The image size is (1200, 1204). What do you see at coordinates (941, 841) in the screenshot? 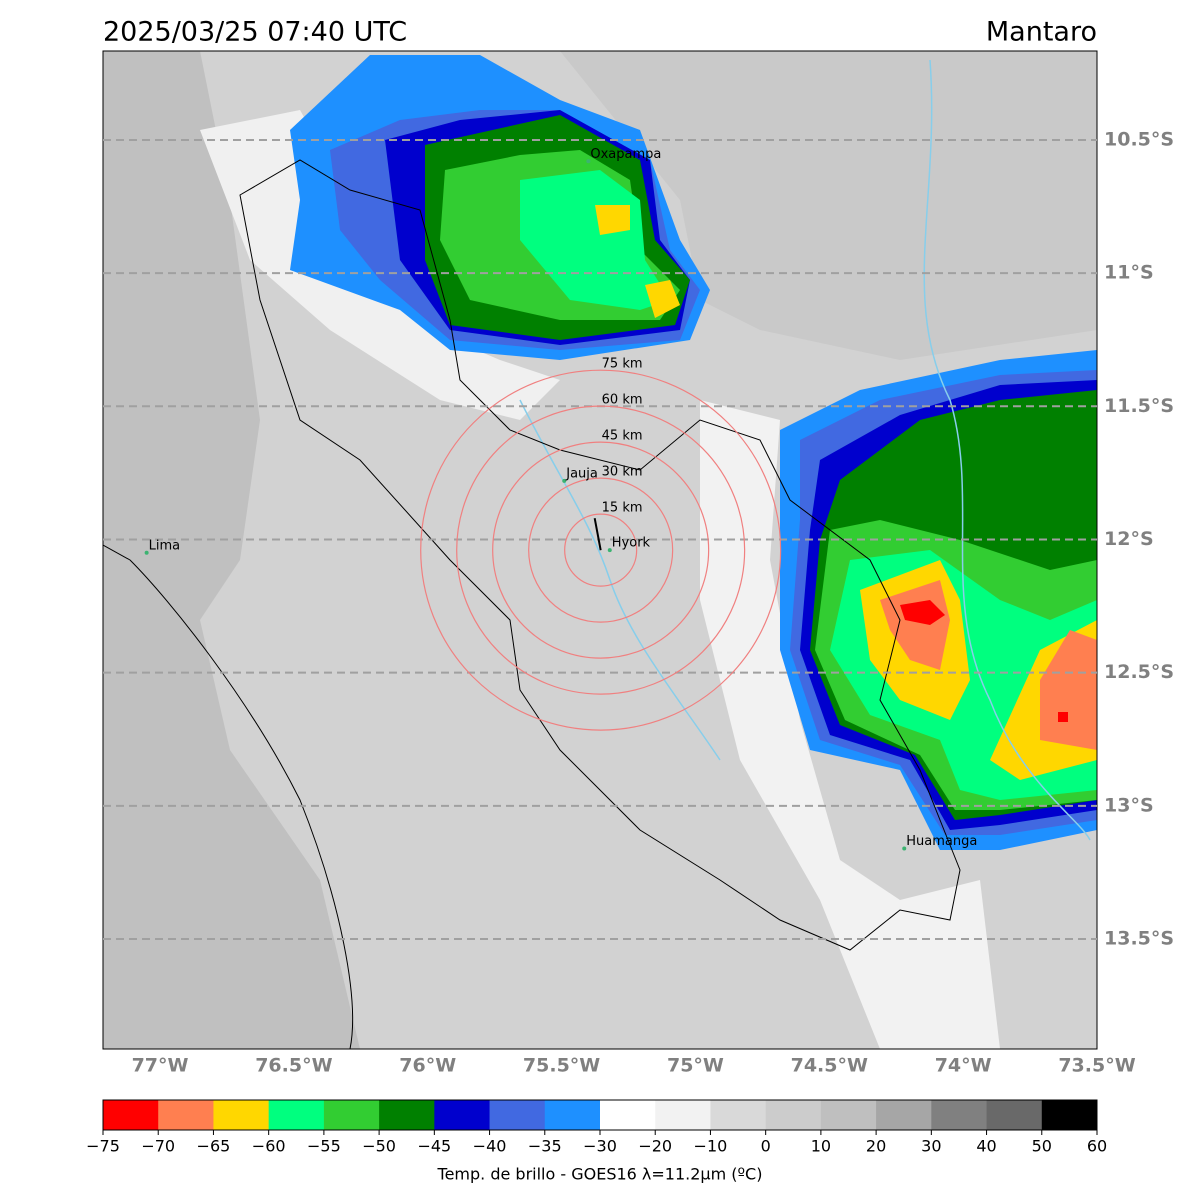
I see `place-name: Huamanga` at bounding box center [941, 841].